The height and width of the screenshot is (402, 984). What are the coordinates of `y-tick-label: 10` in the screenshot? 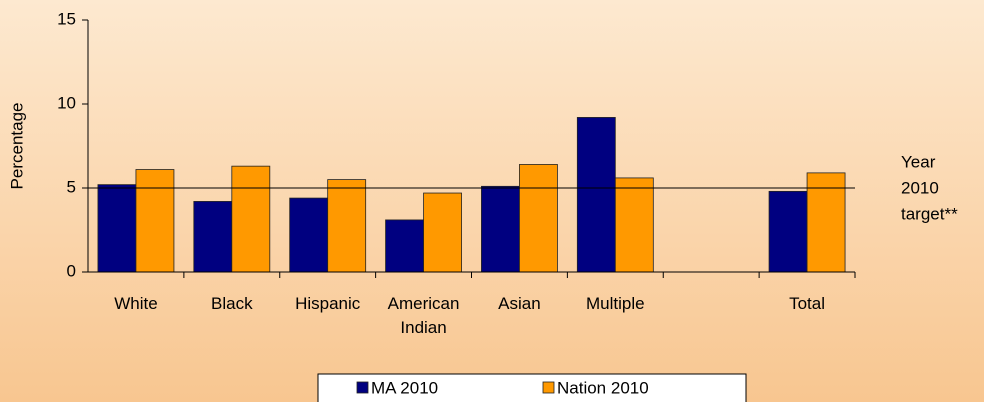 It's located at (66, 102).